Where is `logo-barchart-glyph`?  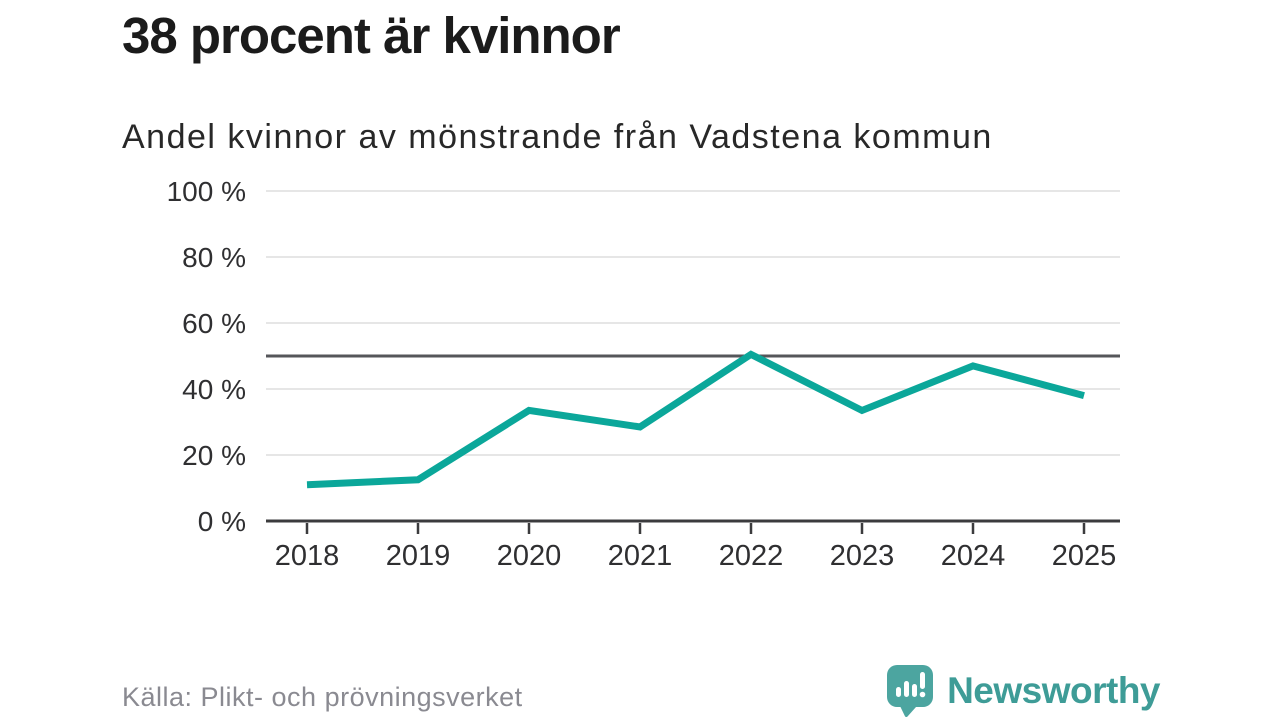
logo-barchart-glyph is located at coordinates (911, 685).